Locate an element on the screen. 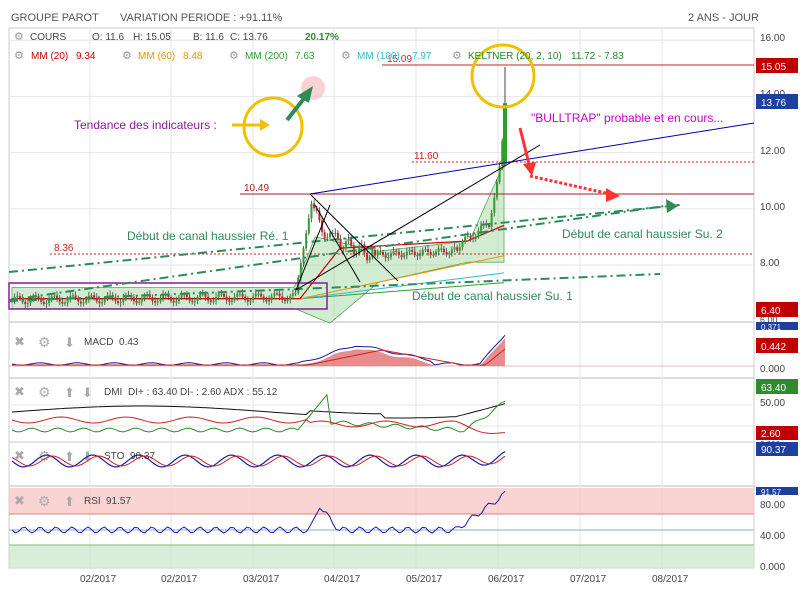 The image size is (805, 592). svg-text: RSI is located at coordinates (92, 501).